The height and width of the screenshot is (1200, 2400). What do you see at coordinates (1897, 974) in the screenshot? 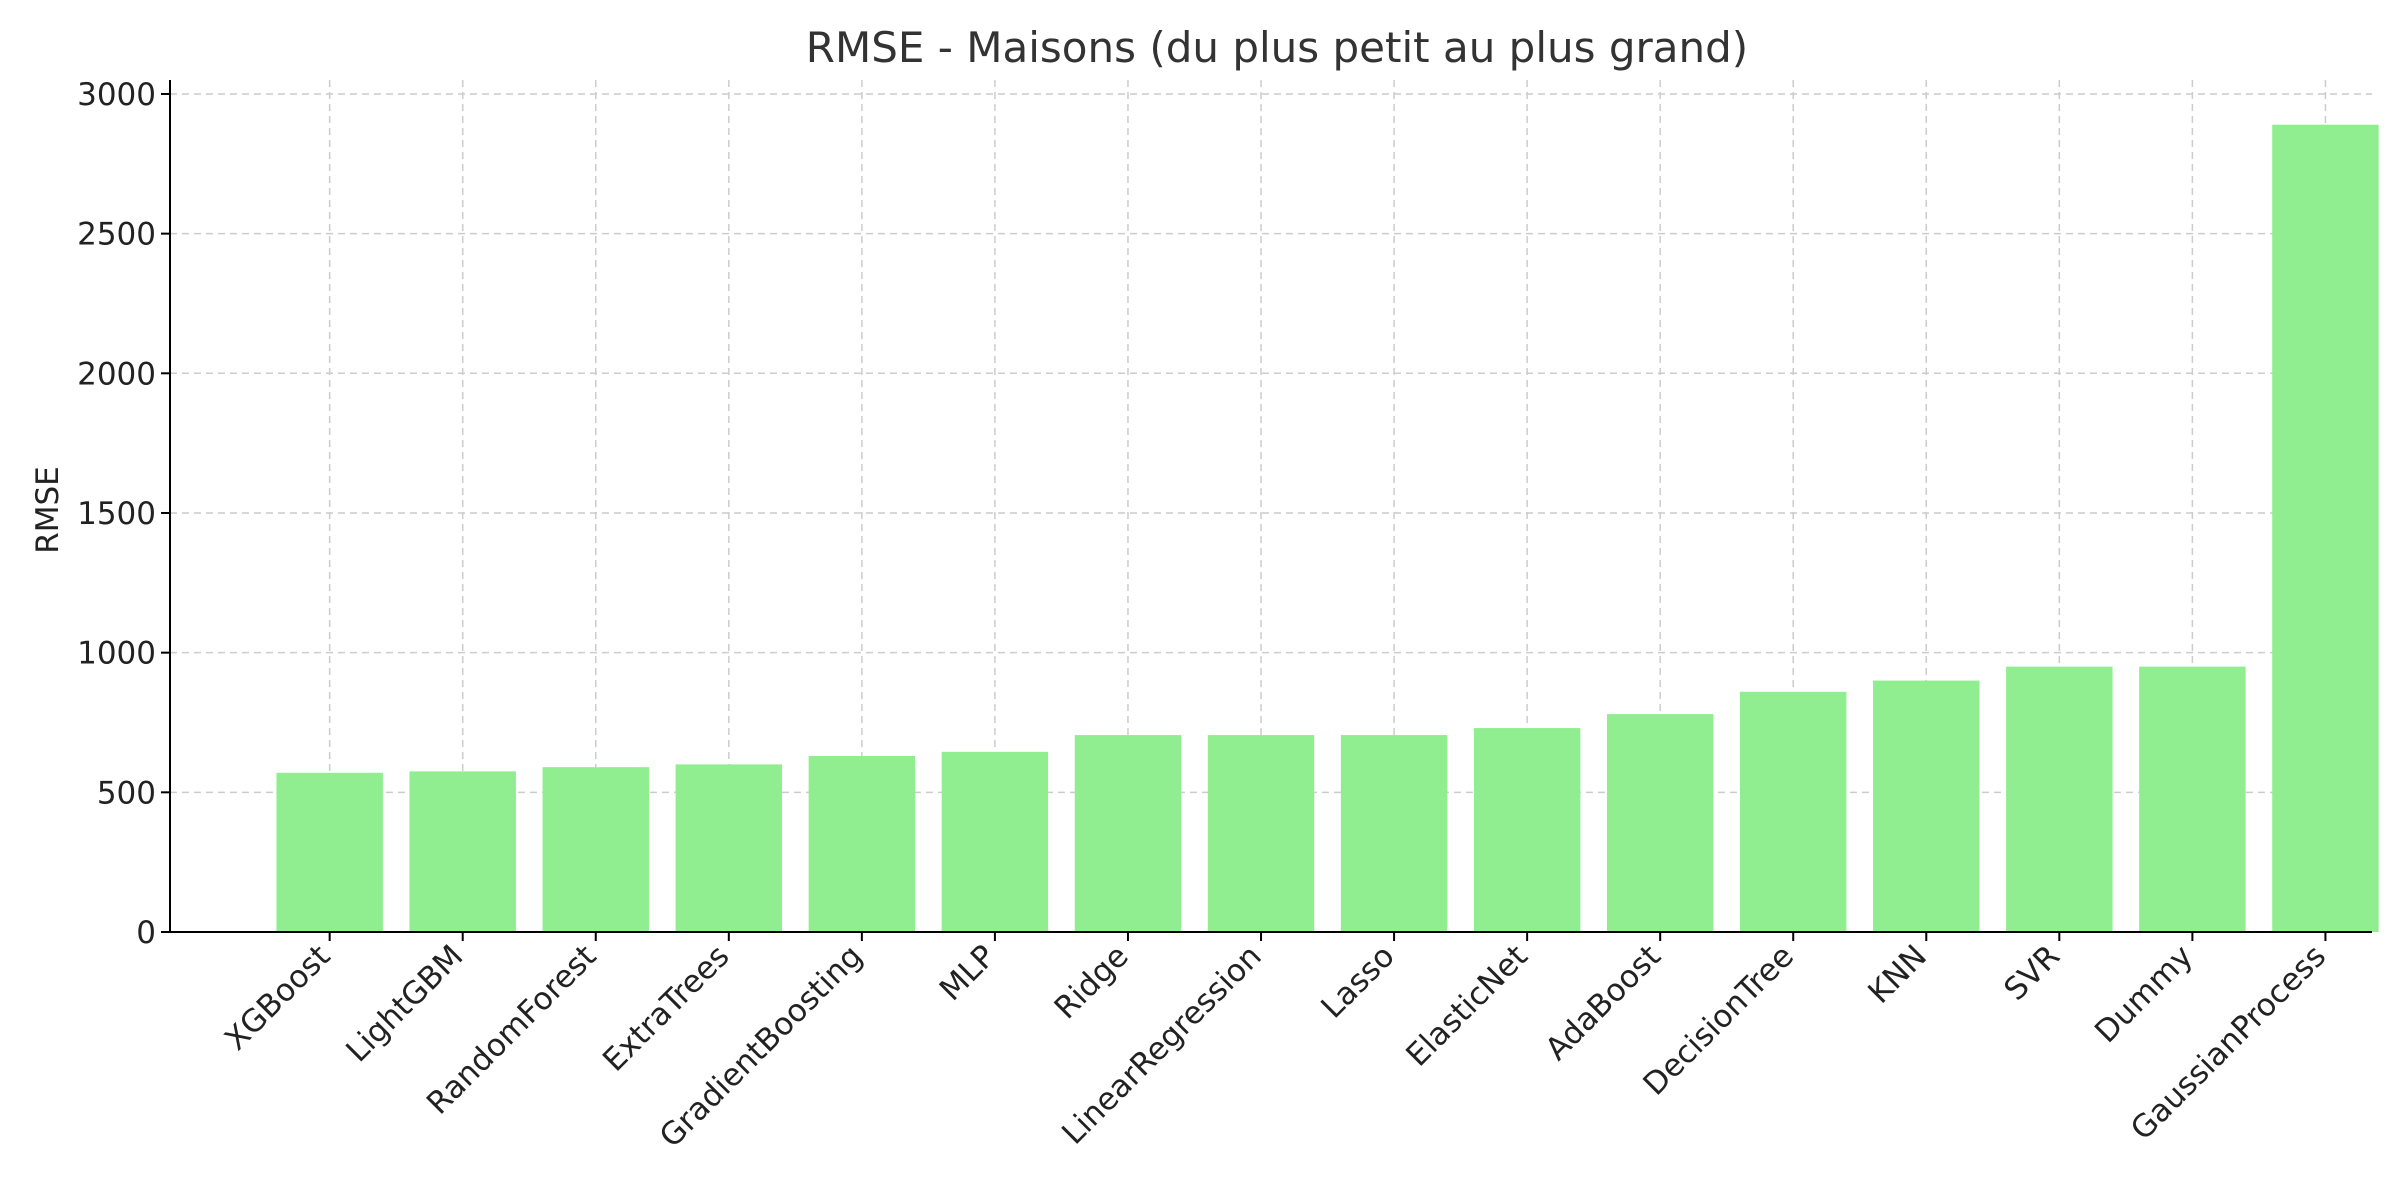
I see `x-tick-label-KNN: KNN` at bounding box center [1897, 974].